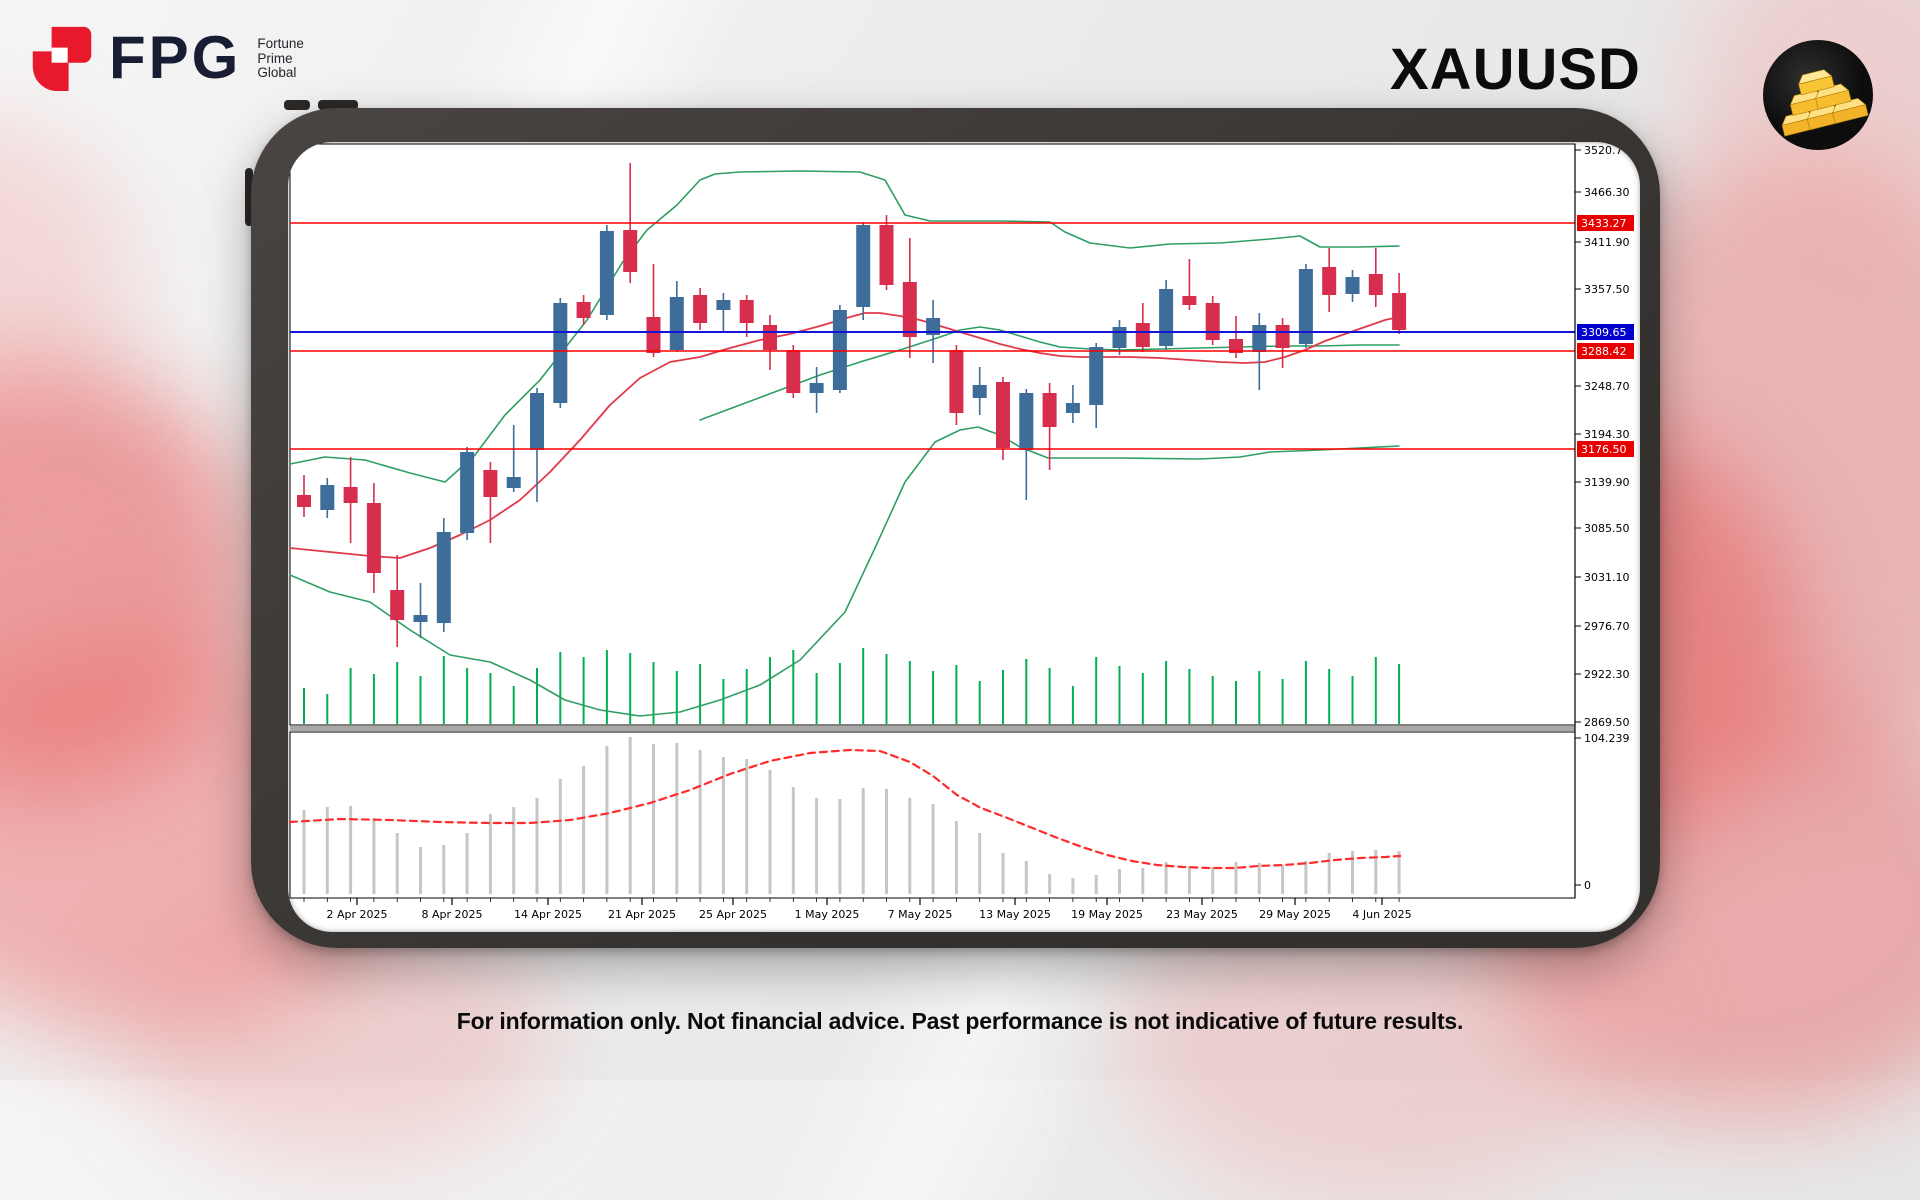  Describe the element at coordinates (1607, 738) in the screenshot. I see `svg-text: 104.239` at that location.